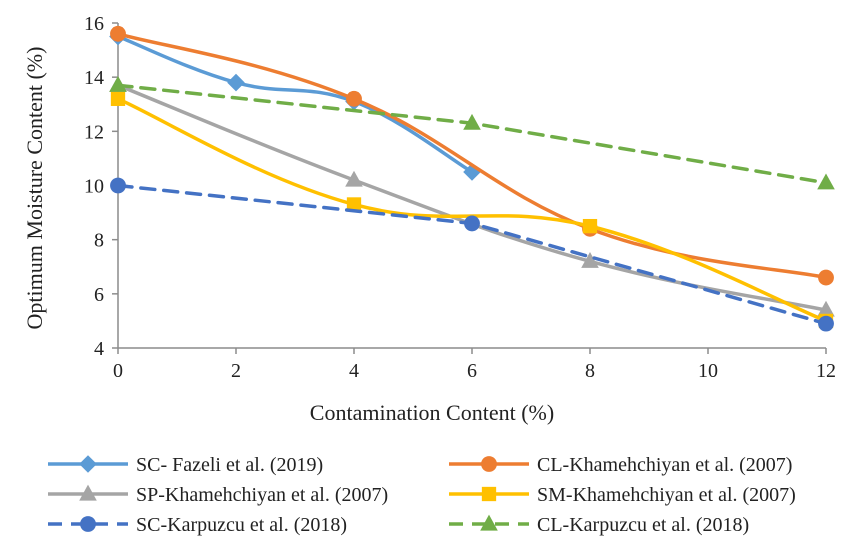 The height and width of the screenshot is (541, 841). Describe the element at coordinates (99, 349) in the screenshot. I see `y-tick-label: 4` at that location.